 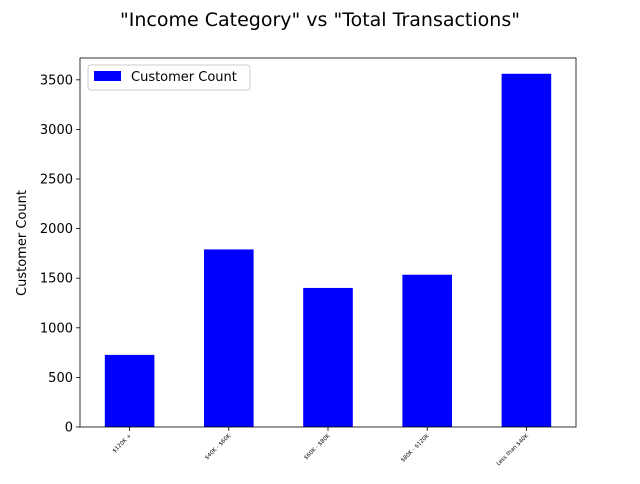 What do you see at coordinates (56, 80) in the screenshot?
I see `y-tick-label: 3500` at bounding box center [56, 80].